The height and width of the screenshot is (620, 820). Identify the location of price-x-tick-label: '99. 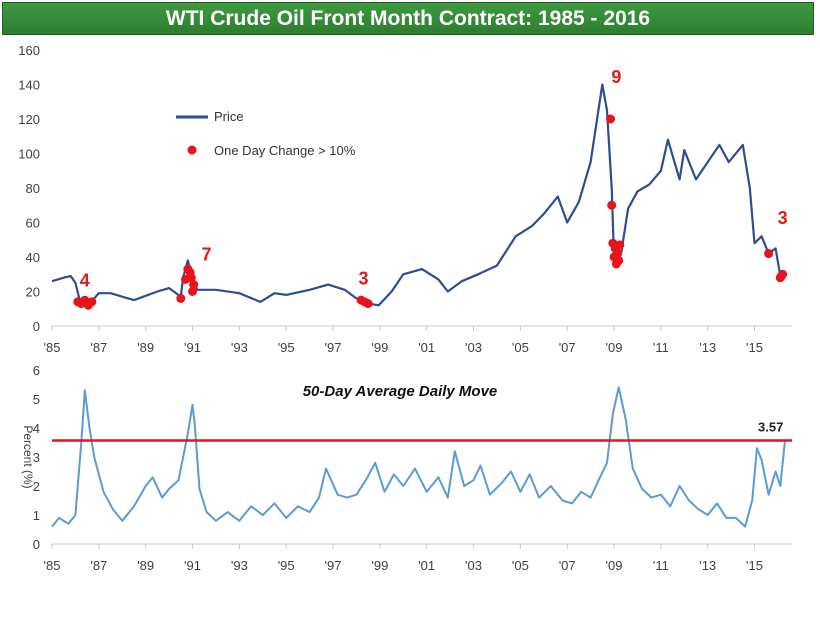
(379, 347).